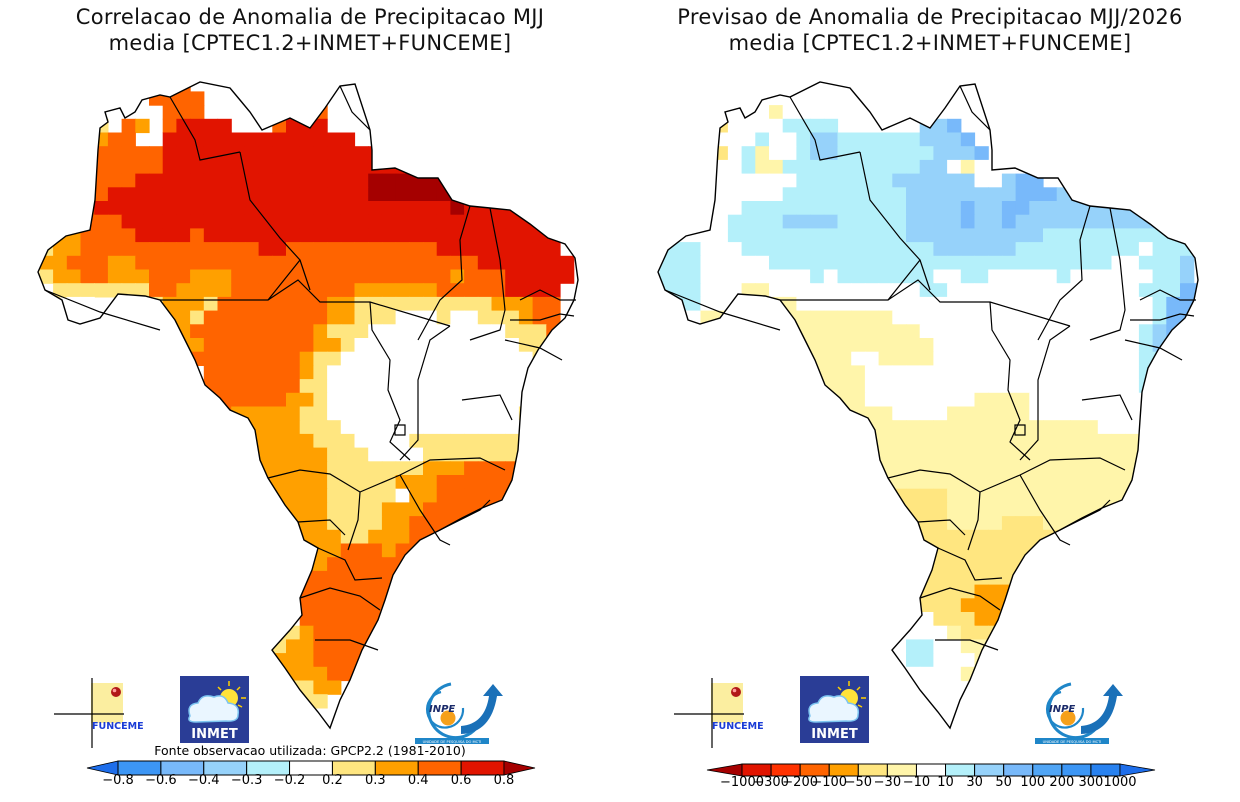 This screenshot has height=802, width=1240. I want to click on colorbar-tick-label: 300, so click(1091, 782).